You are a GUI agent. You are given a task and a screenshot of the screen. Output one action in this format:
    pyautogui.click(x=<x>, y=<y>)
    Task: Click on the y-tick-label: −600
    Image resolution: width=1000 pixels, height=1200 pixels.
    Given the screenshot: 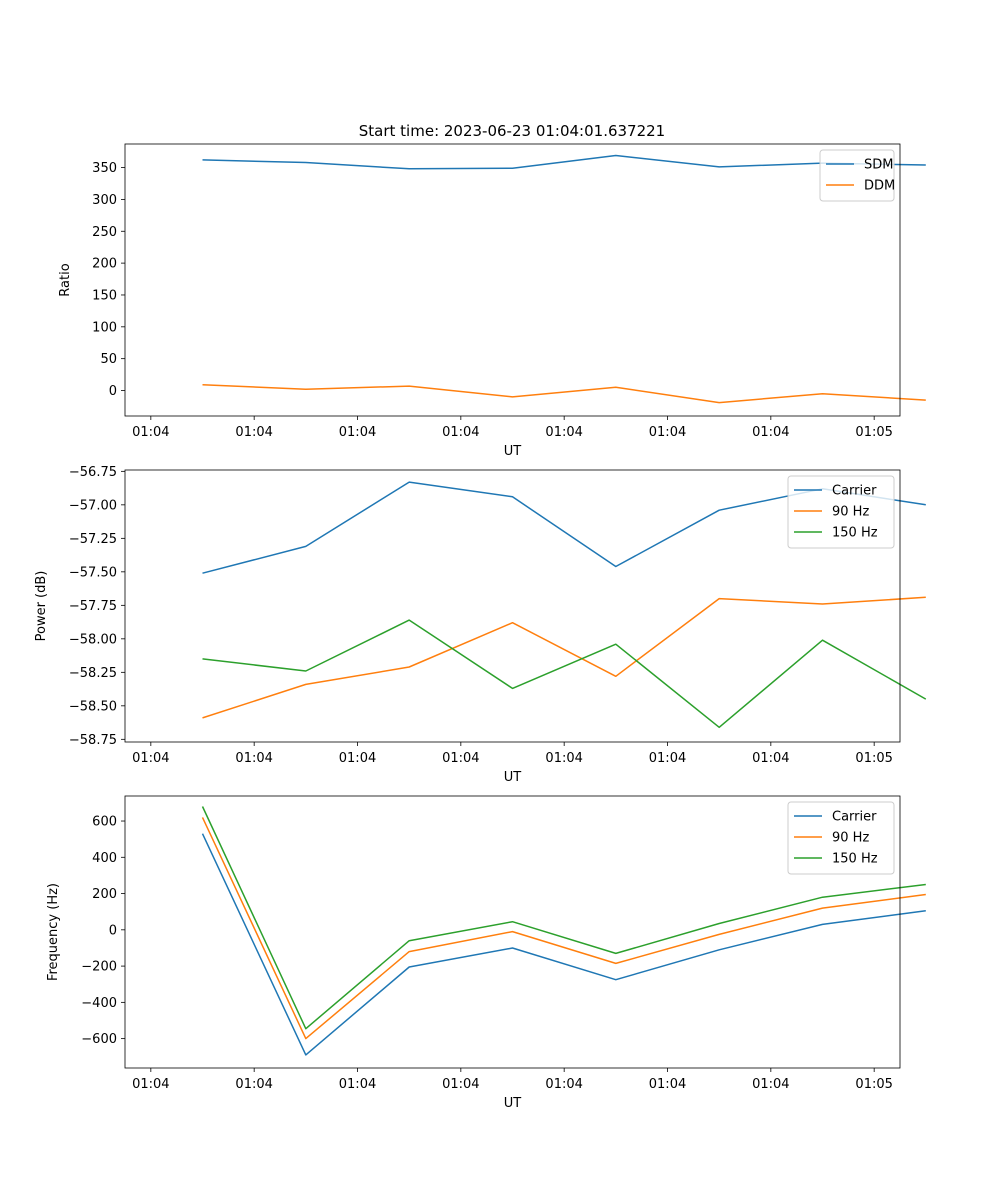 What is the action you would take?
    pyautogui.click(x=99, y=1039)
    